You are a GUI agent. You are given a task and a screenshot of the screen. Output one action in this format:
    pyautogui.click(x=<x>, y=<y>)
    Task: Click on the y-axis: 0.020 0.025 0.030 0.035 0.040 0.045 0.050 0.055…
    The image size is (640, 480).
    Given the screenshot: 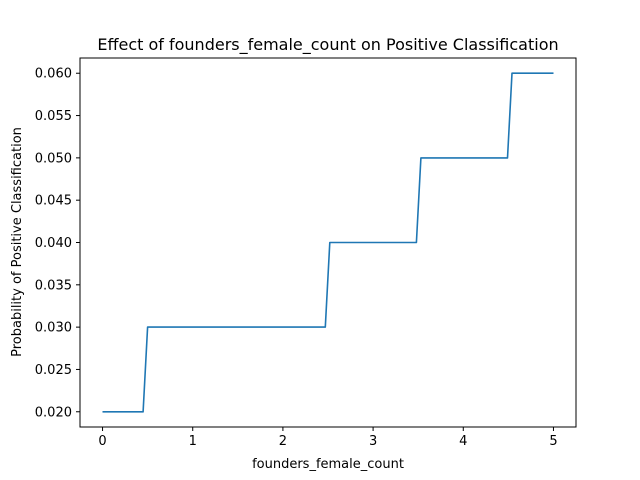 What is the action you would take?
    pyautogui.click(x=57, y=243)
    